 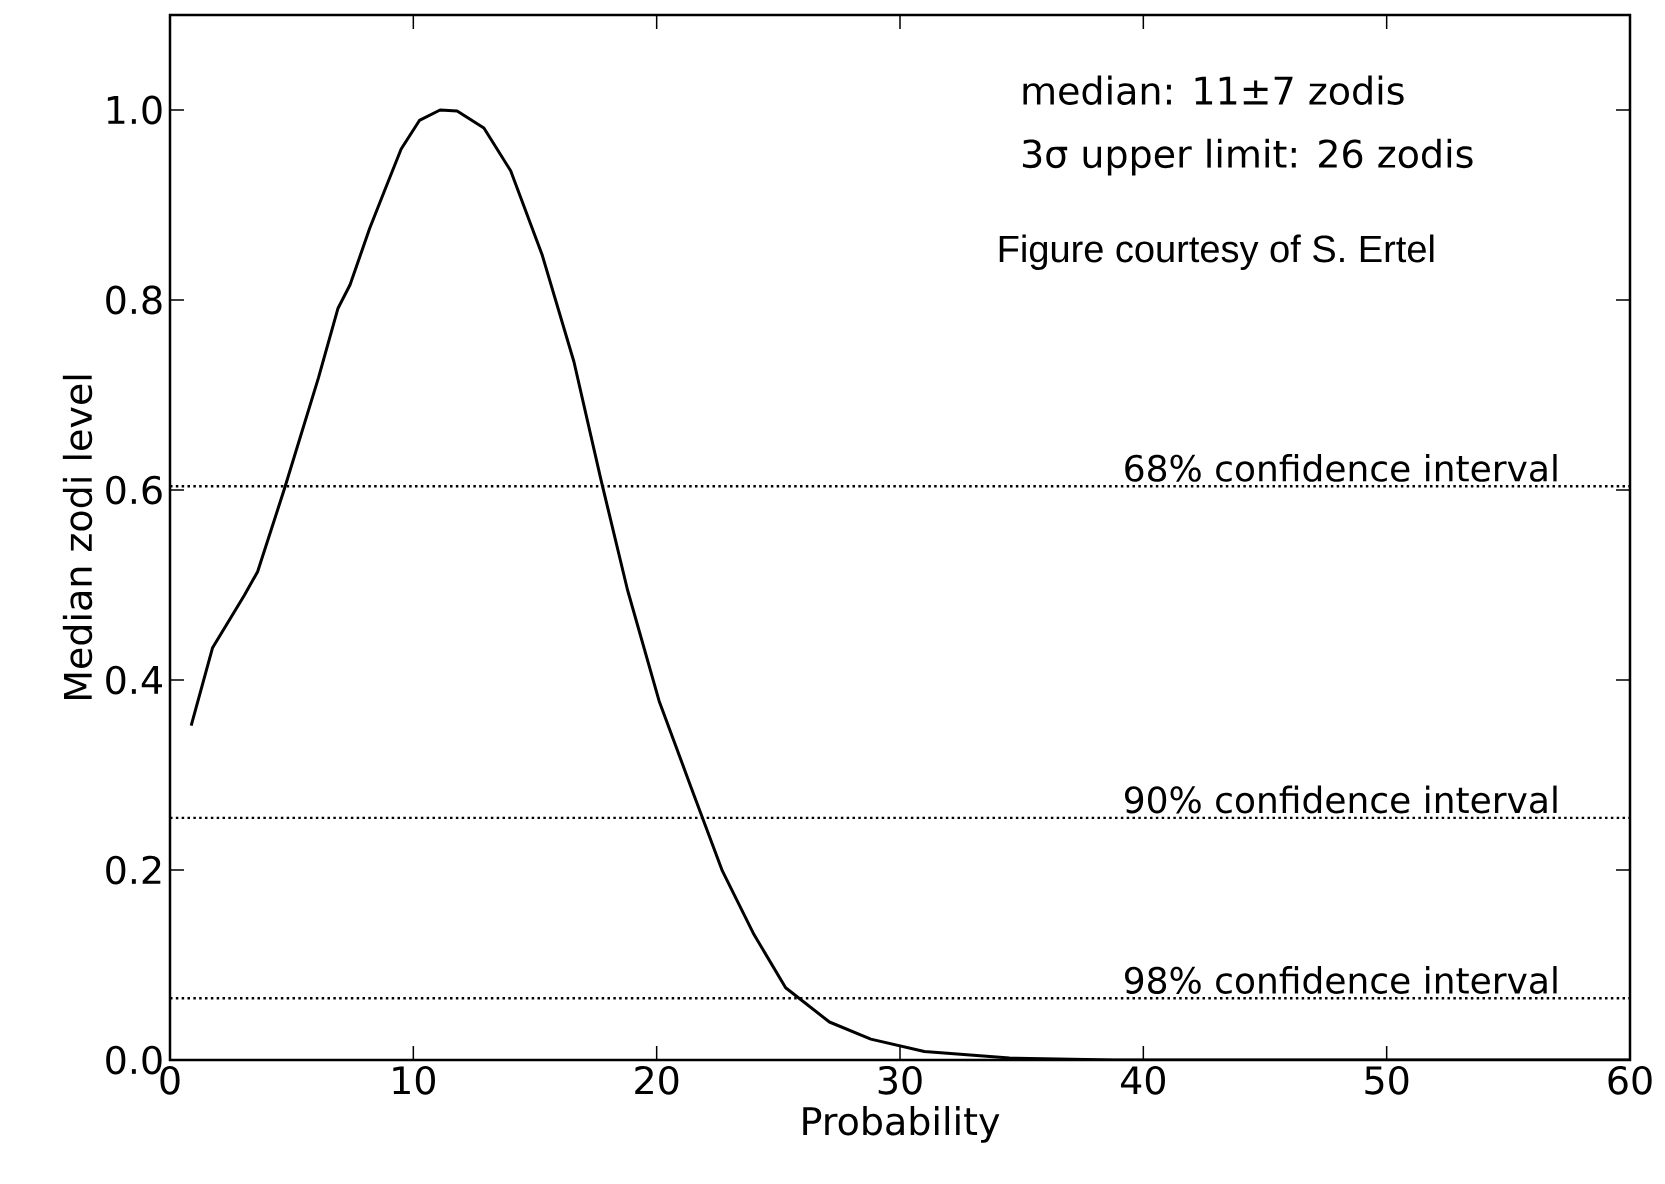 I want to click on x-tick-label: 40, so click(x=1143, y=1080).